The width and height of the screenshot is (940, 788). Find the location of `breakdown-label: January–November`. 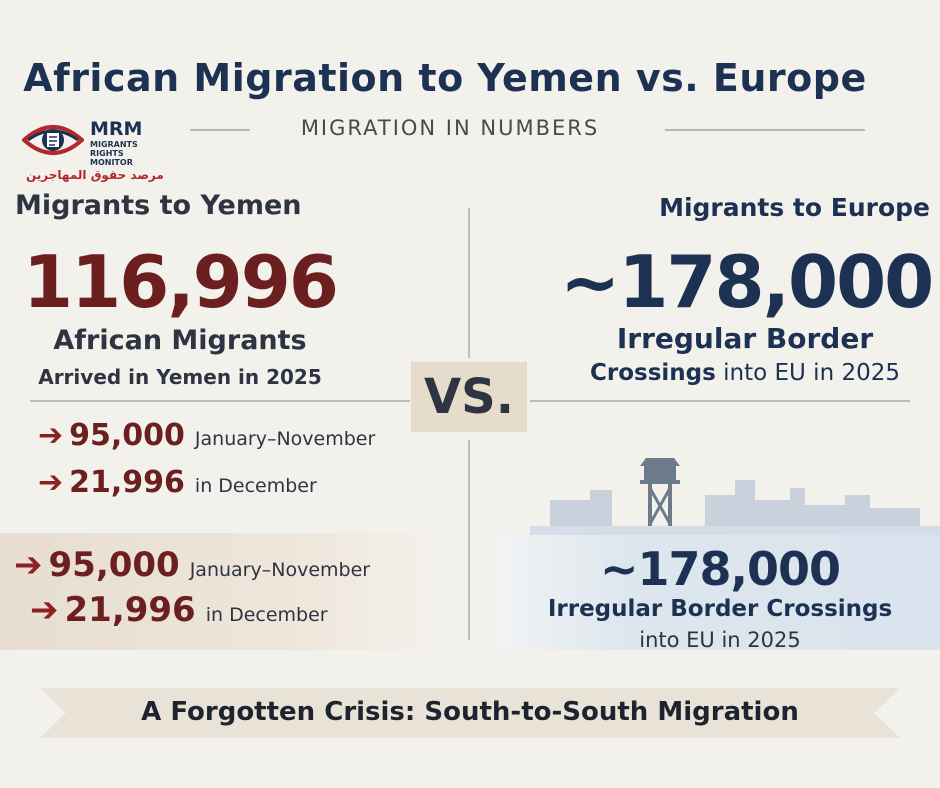

breakdown-label: January–November is located at coordinates (285, 439).